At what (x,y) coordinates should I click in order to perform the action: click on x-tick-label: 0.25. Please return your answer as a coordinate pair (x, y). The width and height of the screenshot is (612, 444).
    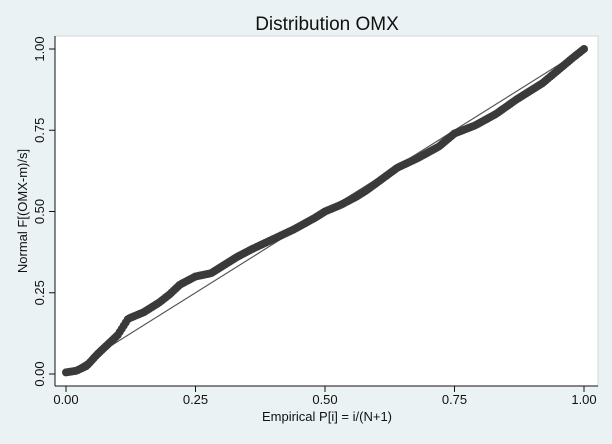
    Looking at the image, I should click on (195, 399).